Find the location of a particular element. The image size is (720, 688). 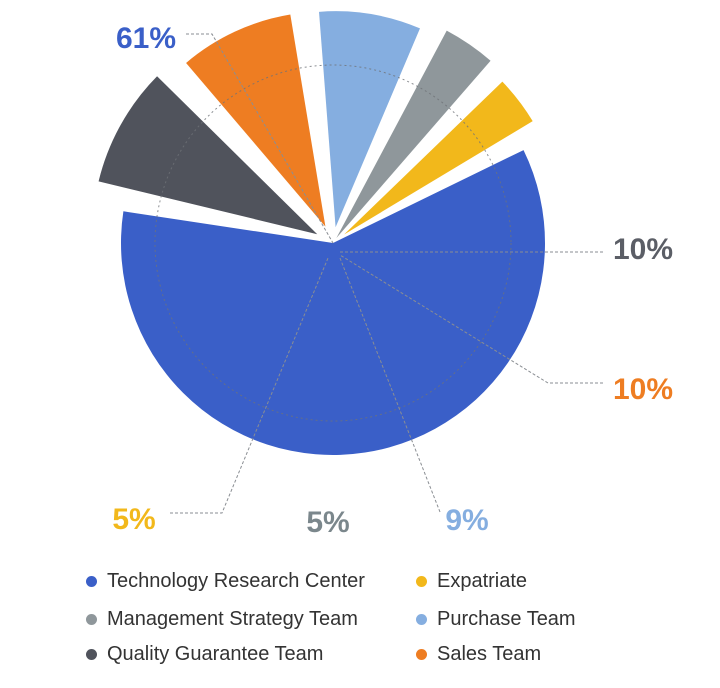

legend-label: Purchase Team is located at coordinates (506, 619).